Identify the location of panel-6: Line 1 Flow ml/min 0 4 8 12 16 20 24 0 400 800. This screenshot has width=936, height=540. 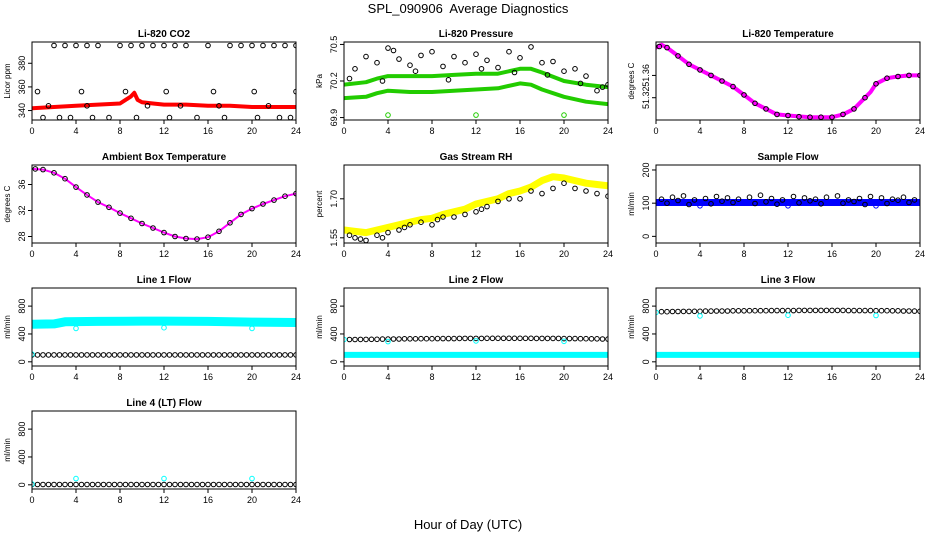
(152, 328).